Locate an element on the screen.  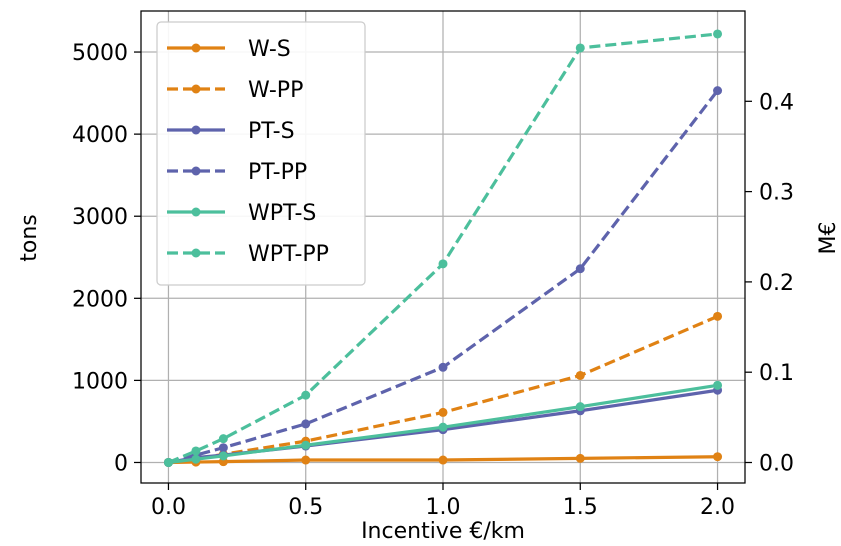
legend: W-S W-PP PT-S PT-PP WPT-S WPT-PP is located at coordinates (261, 153).